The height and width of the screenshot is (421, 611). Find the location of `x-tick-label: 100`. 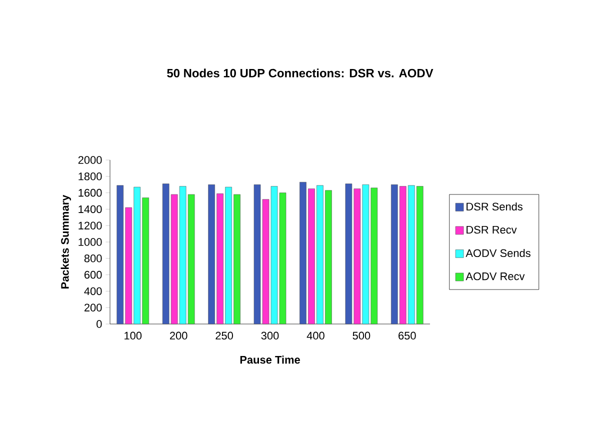

x-tick-label: 100 is located at coordinates (133, 336).